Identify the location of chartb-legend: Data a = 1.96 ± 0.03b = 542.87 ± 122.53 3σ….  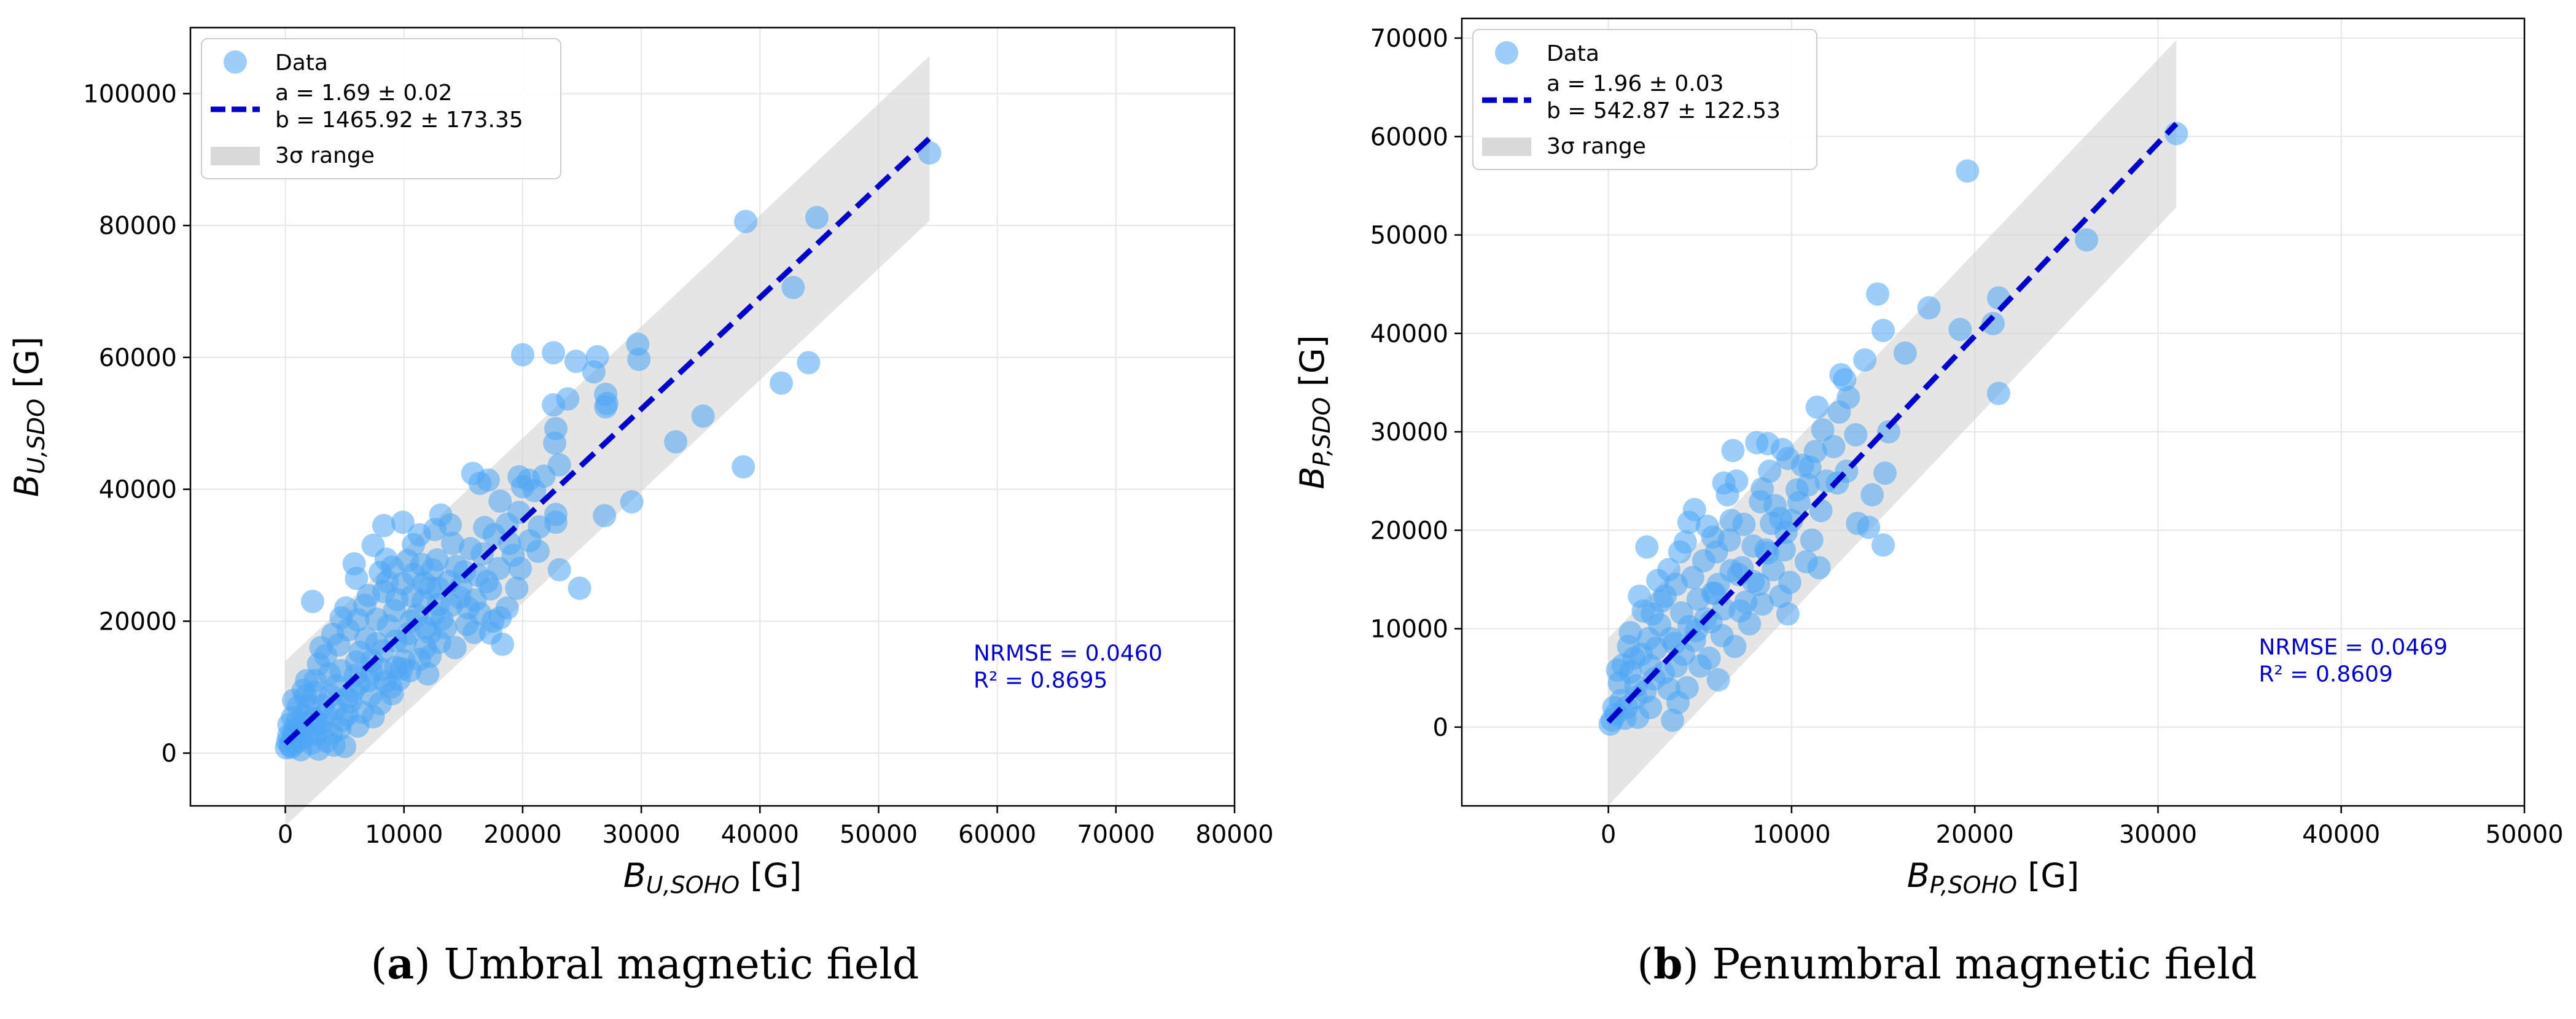
(1644, 99).